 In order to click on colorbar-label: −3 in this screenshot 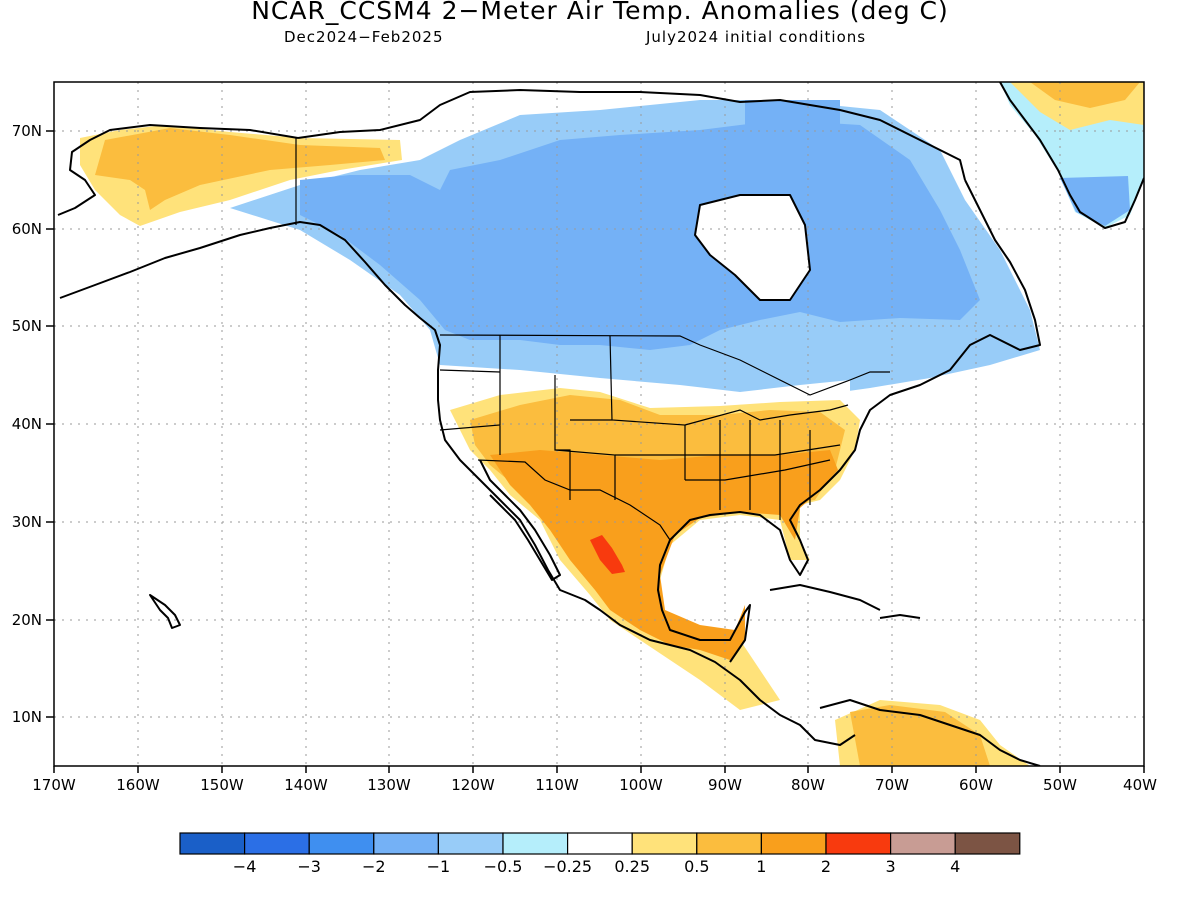, I will do `click(309, 866)`.